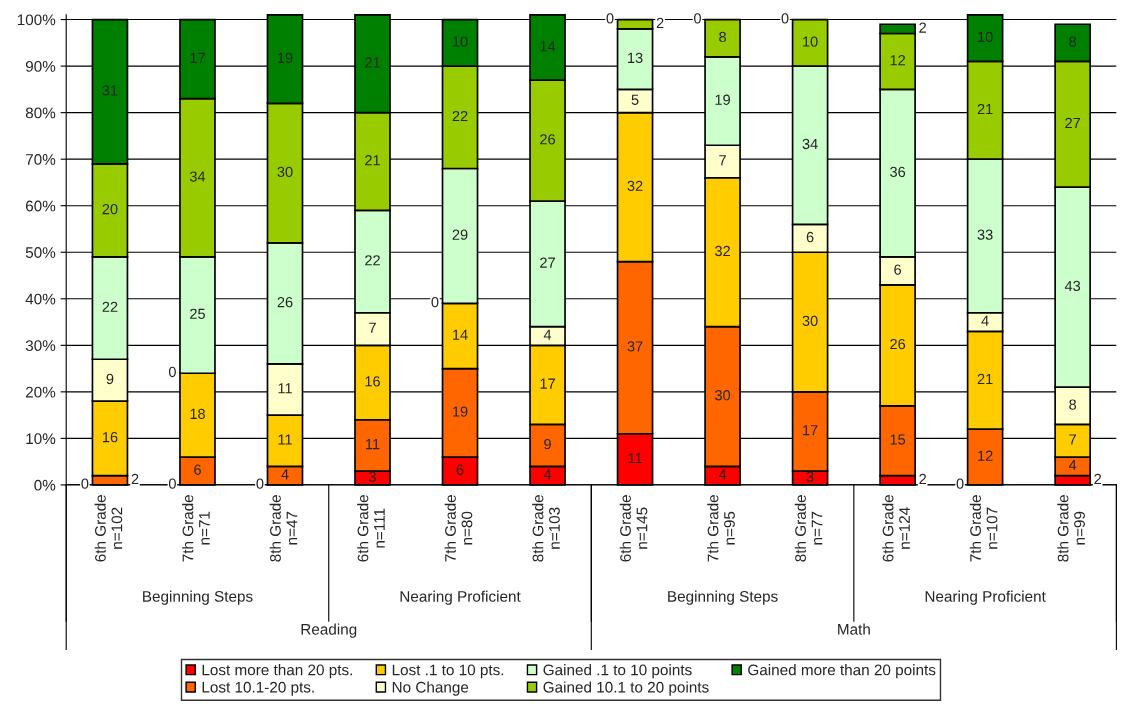  Describe the element at coordinates (40, 66) in the screenshot. I see `y-tick-label: 90%` at that location.